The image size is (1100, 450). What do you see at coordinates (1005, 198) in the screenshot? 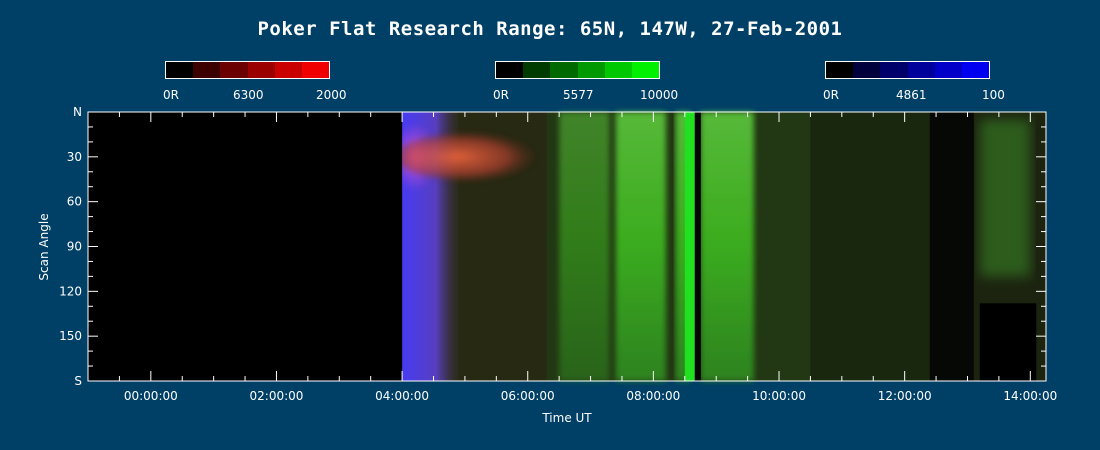
I see `green-band-late` at bounding box center [1005, 198].